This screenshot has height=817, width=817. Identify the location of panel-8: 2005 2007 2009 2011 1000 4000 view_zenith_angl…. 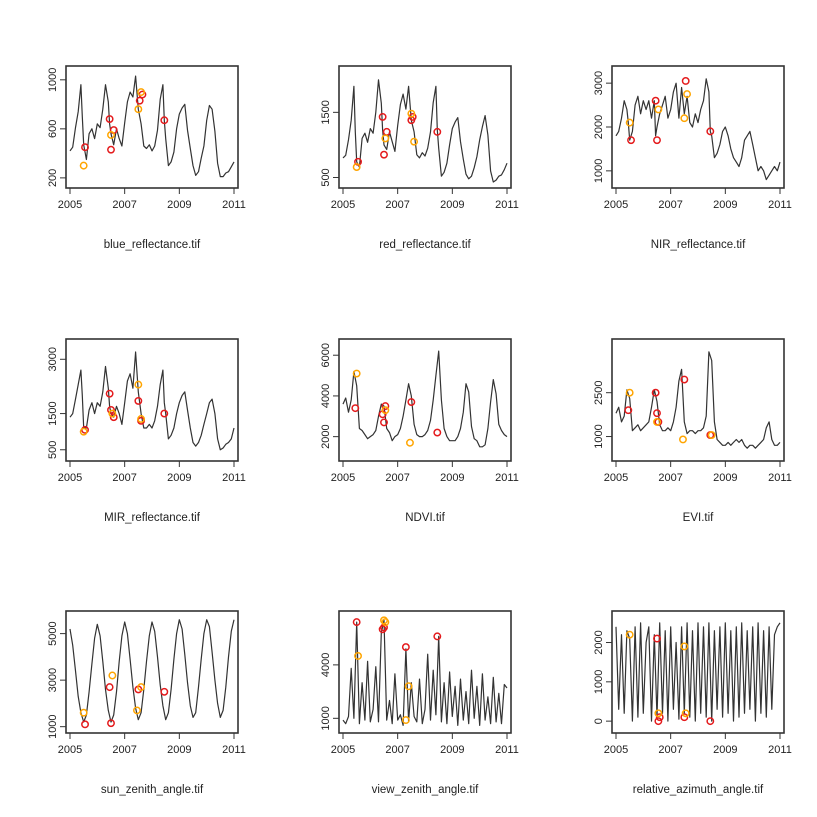
(419, 703).